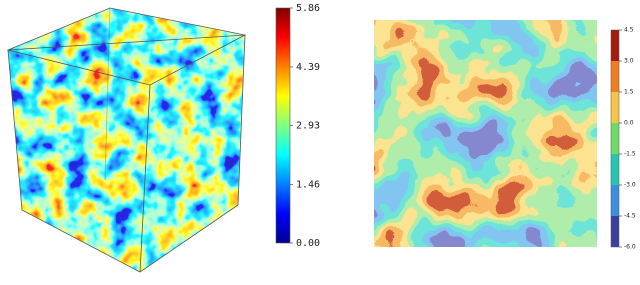  What do you see at coordinates (630, 216) in the screenshot?
I see `tick-label: -4.5` at bounding box center [630, 216].